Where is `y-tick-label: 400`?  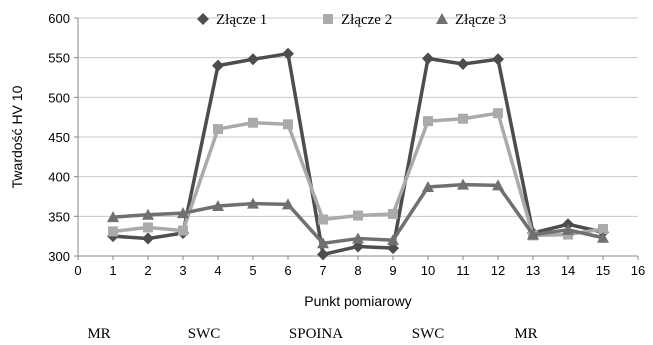 y-tick-label: 400 is located at coordinates (59, 177).